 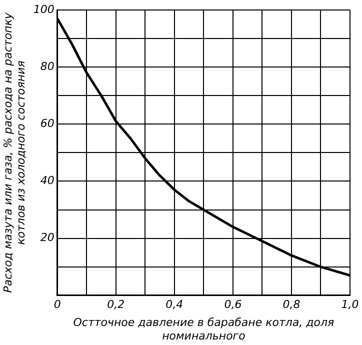 What do you see at coordinates (14, 152) in the screenshot?
I see `y-axis-title: Расход мазута или газа, % расхода на растопку котлов из холодного состояния` at bounding box center [14, 152].